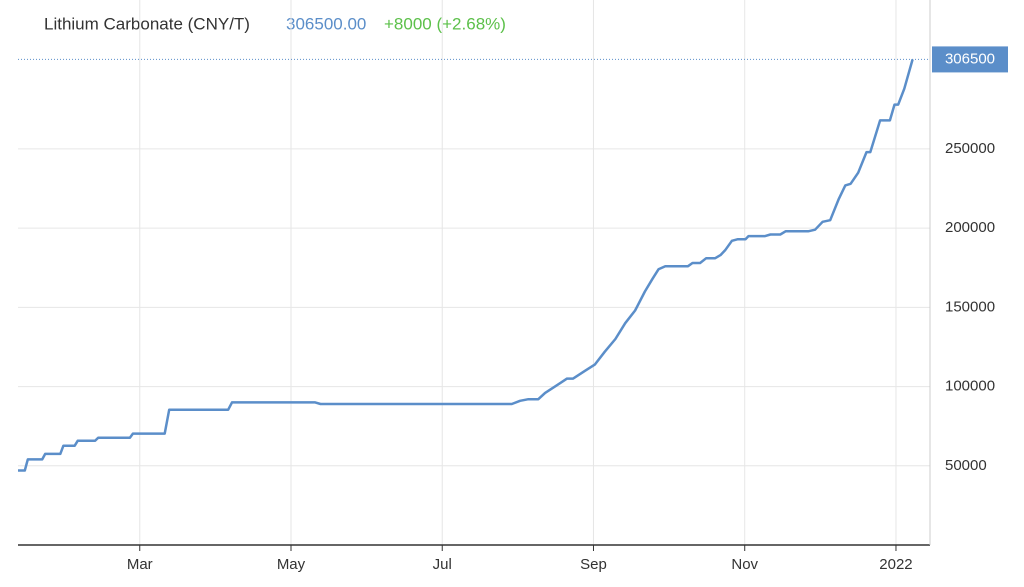  I want to click on x-tick-label: 2022, so click(895, 564).